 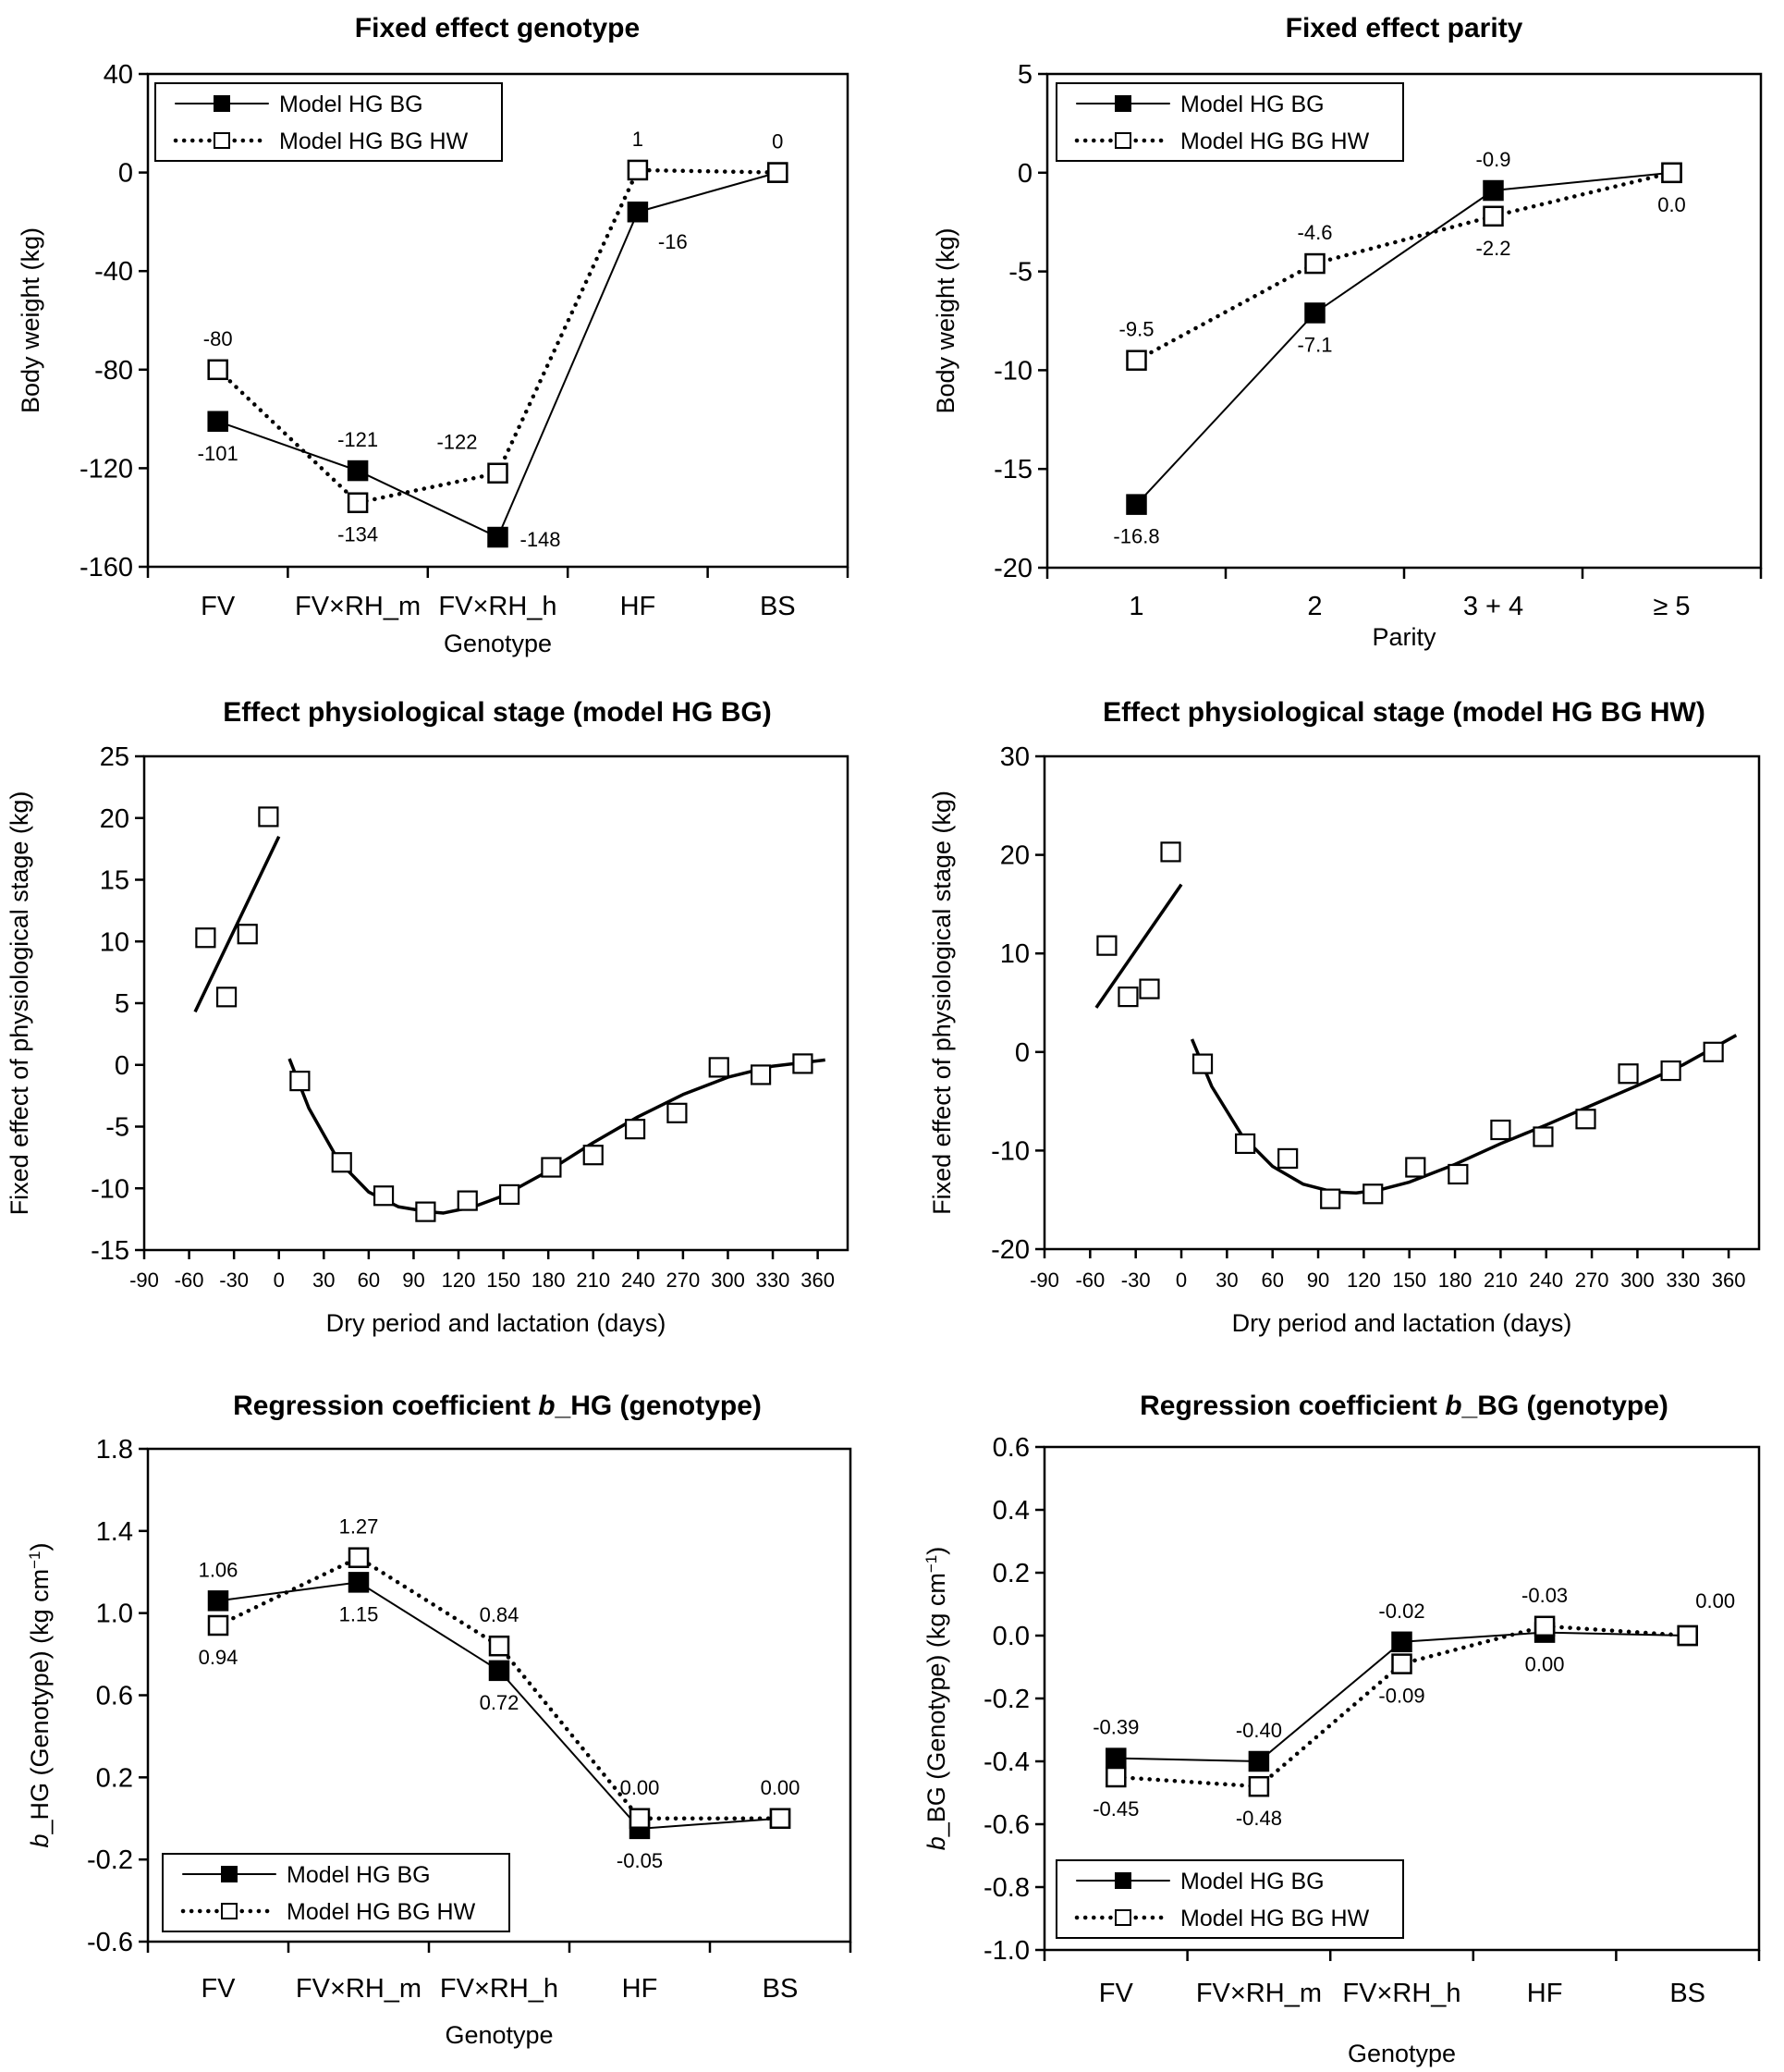 I want to click on series-model-hg-bg-hw: -80 -134 -122 1 0, so click(x=496, y=337).